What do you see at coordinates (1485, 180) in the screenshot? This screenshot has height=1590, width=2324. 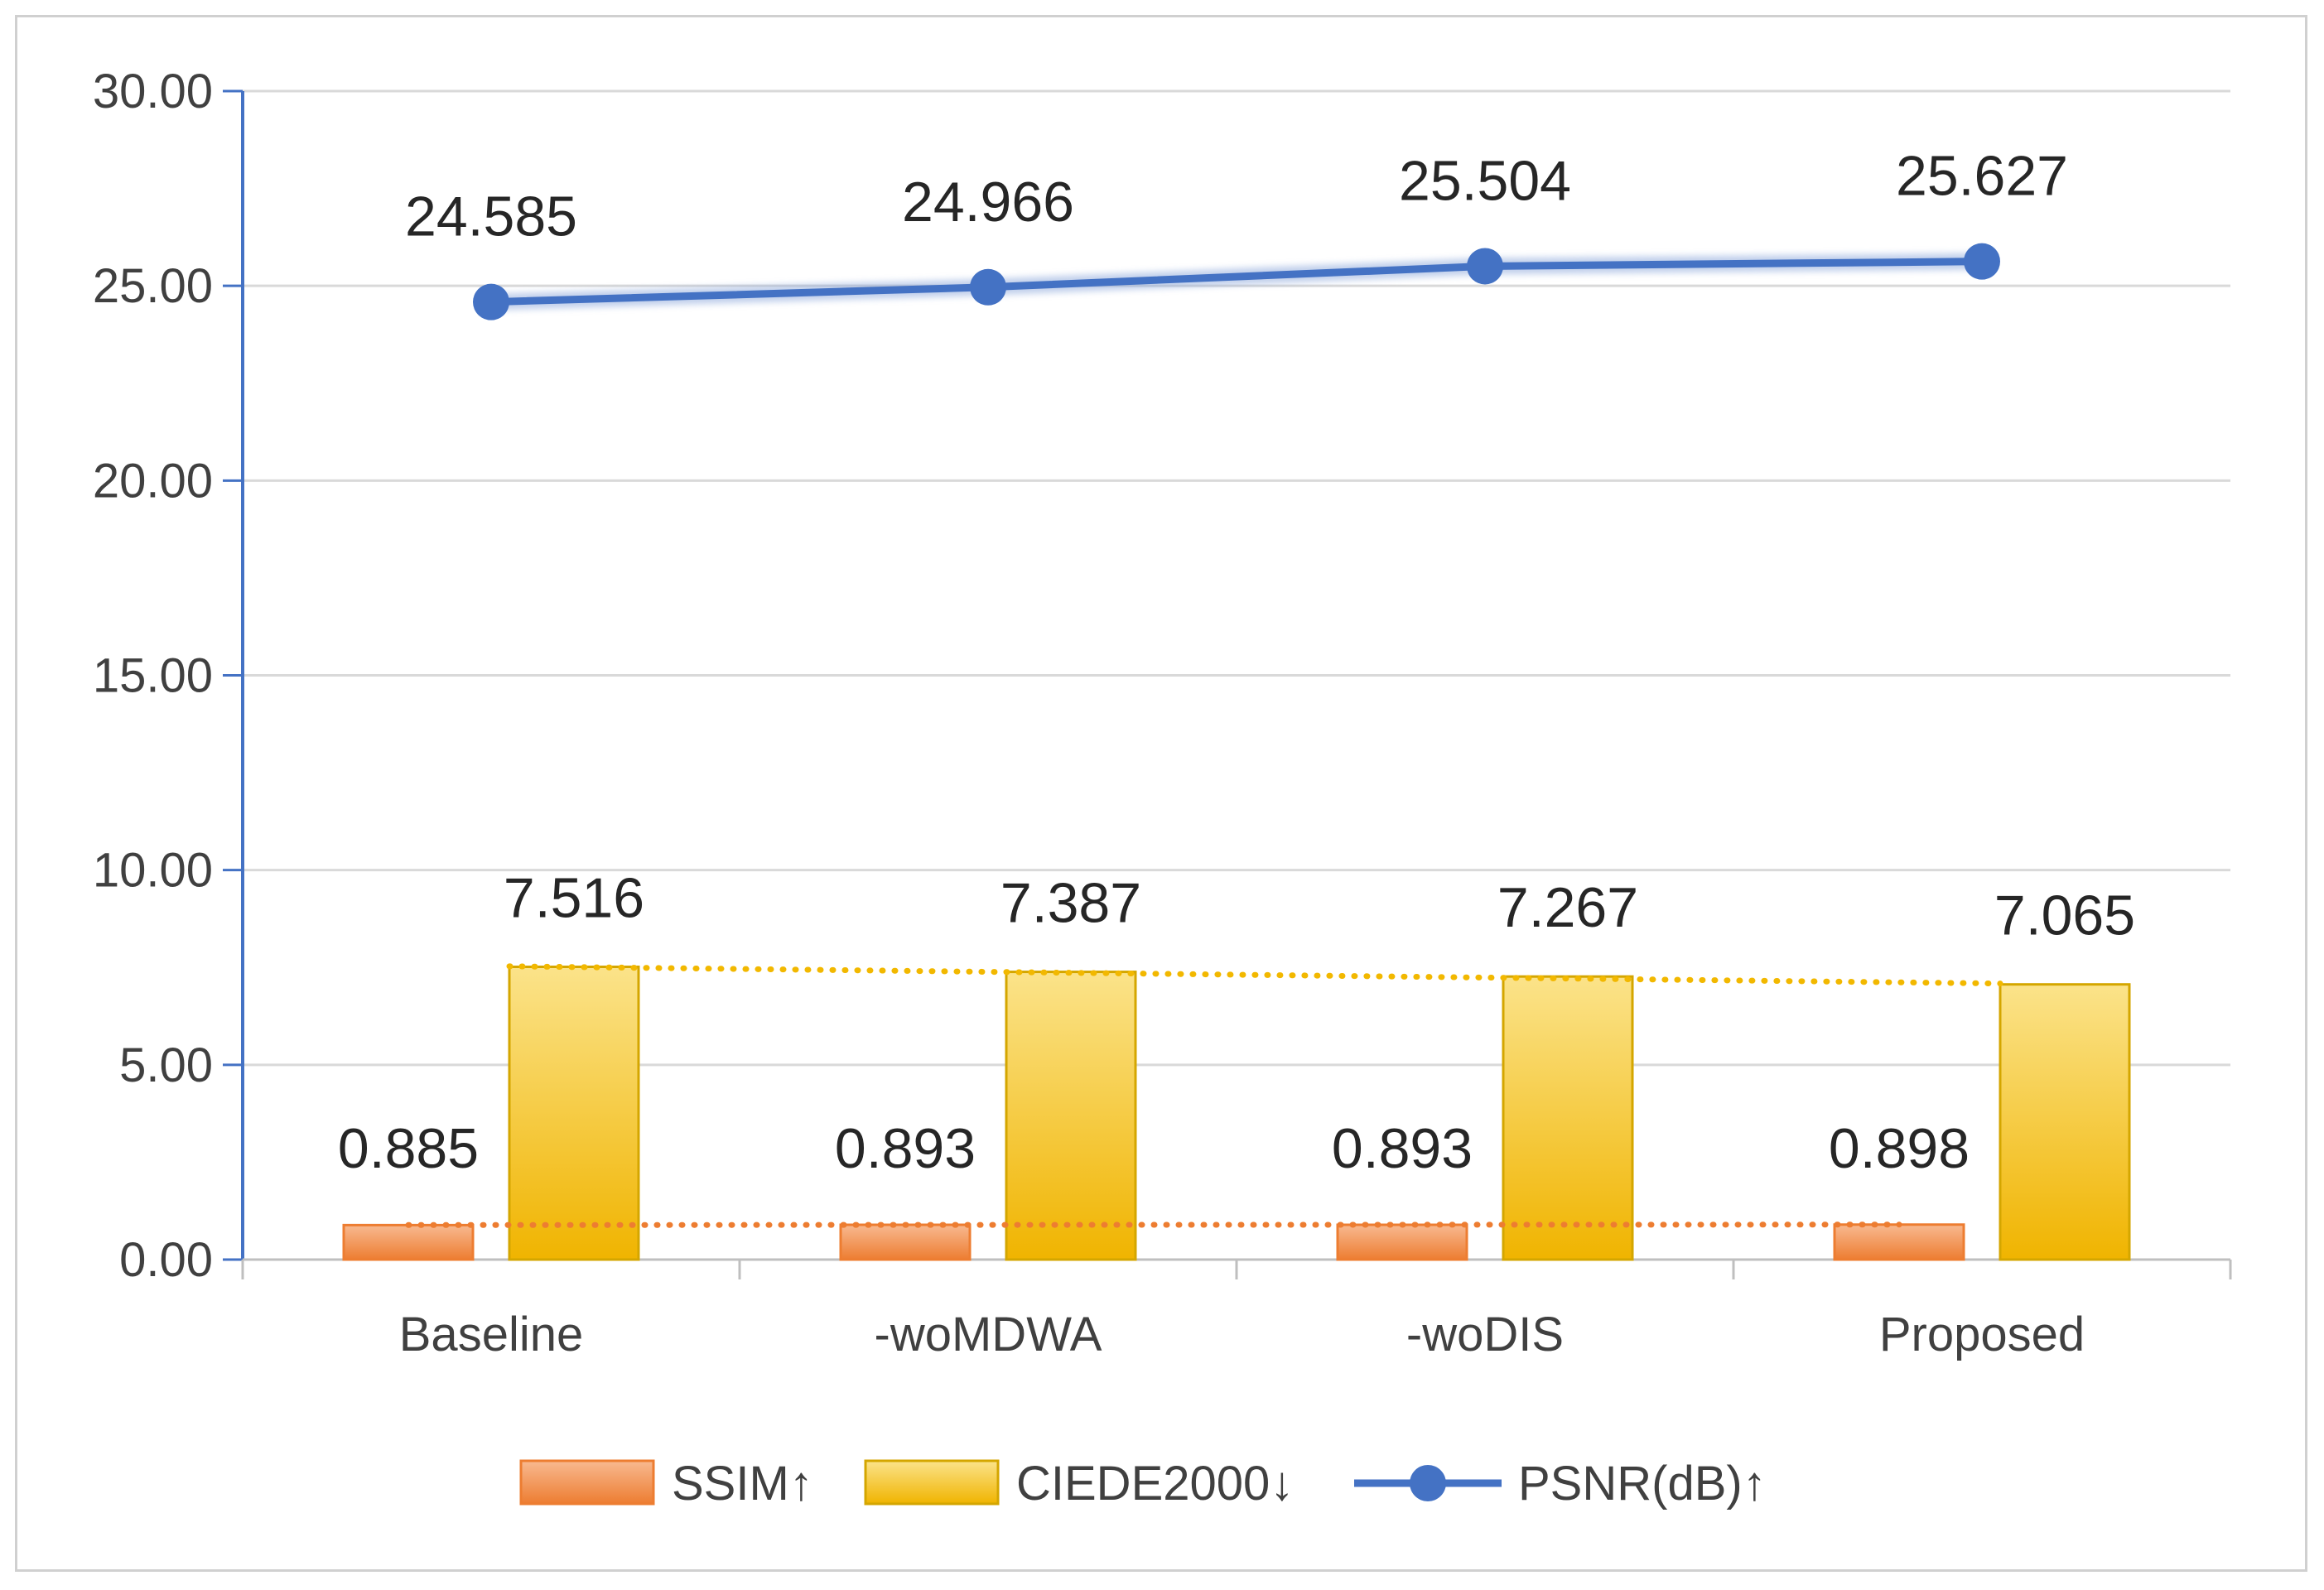 I see `psnr-data-label: 25.504` at bounding box center [1485, 180].